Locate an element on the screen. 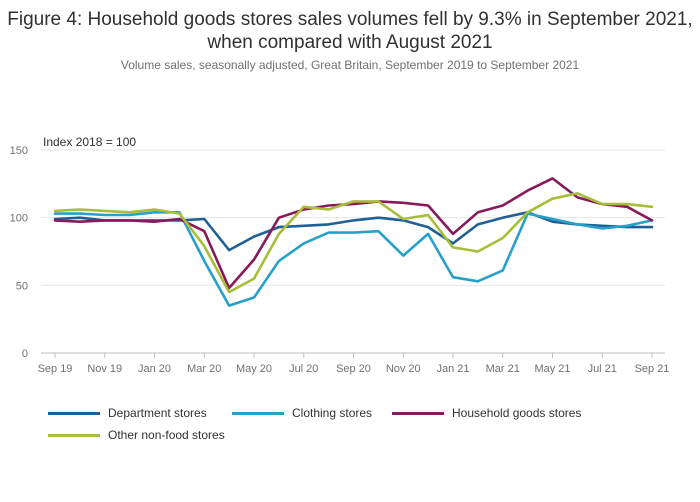  legend-item: Other non-food stores is located at coordinates (136, 435).